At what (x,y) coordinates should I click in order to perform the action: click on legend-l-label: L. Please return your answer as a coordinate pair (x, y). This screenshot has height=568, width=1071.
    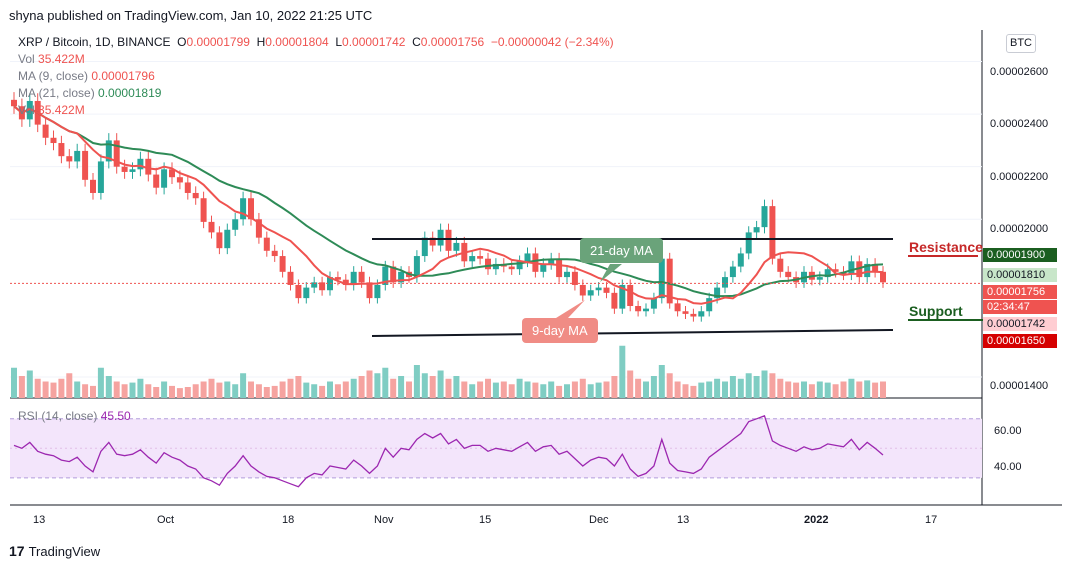
    Looking at the image, I should click on (339, 42).